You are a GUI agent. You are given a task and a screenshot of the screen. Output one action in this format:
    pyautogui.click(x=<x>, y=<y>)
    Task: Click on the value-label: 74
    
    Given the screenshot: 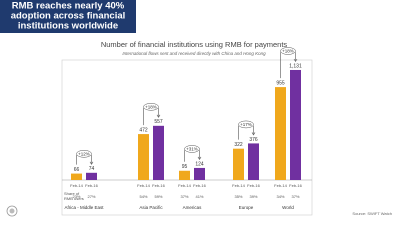 What is the action you would take?
    pyautogui.click(x=92, y=169)
    